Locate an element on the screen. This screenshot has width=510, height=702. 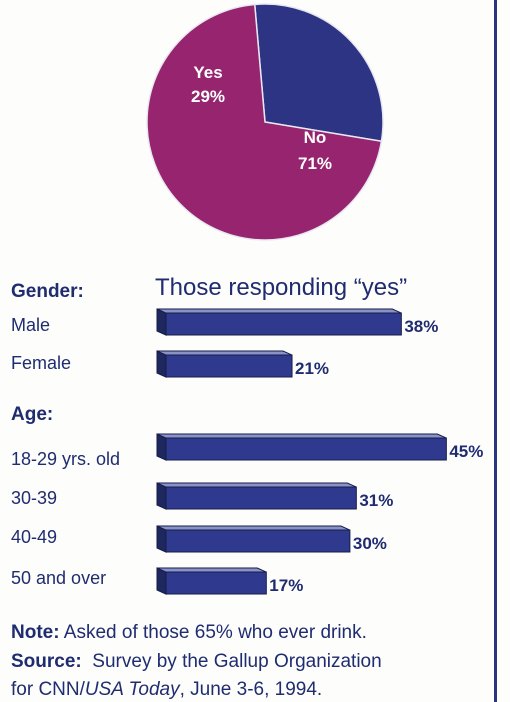
source-line2-pre: for CNN/ is located at coordinates (48, 689).